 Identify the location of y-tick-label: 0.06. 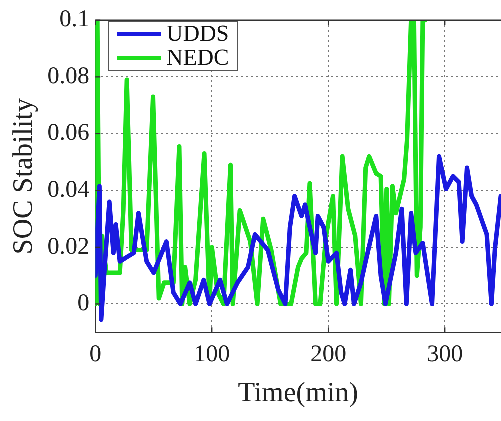
(69, 133).